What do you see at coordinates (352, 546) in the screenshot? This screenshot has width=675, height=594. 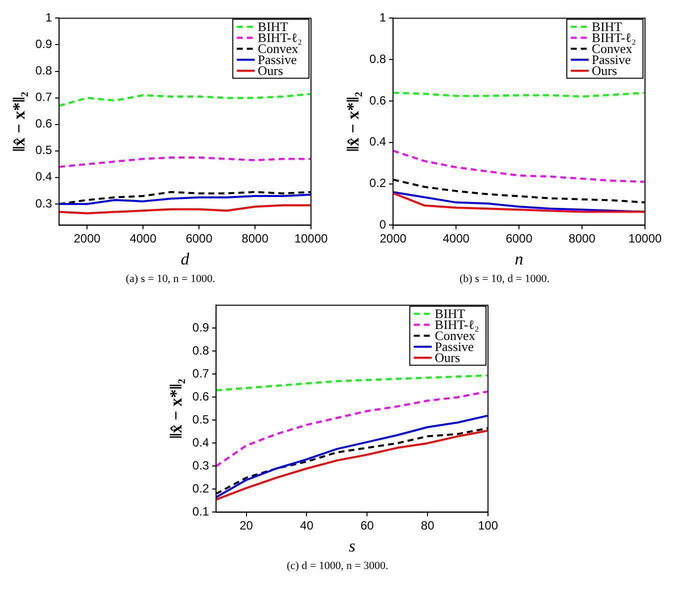 I see `x-axis-title: s` at bounding box center [352, 546].